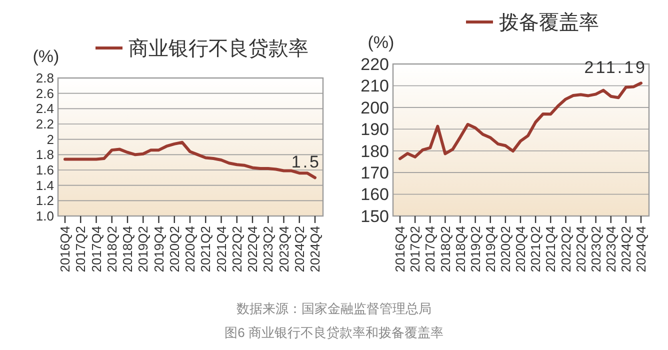  I want to click on y-tick-label: 1.8, so click(45, 154).